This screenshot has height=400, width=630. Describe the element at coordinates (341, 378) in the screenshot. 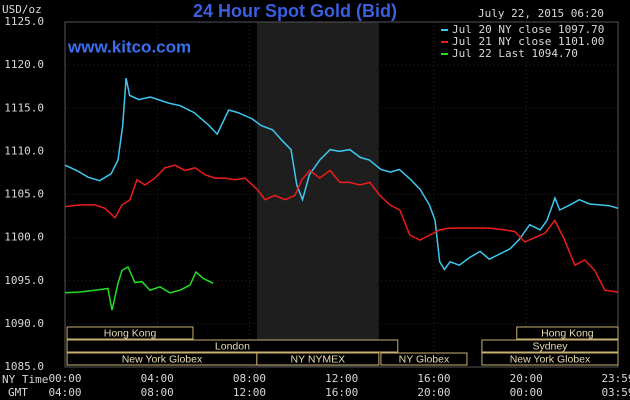

I see `x-tick-label: 12:00` at that location.